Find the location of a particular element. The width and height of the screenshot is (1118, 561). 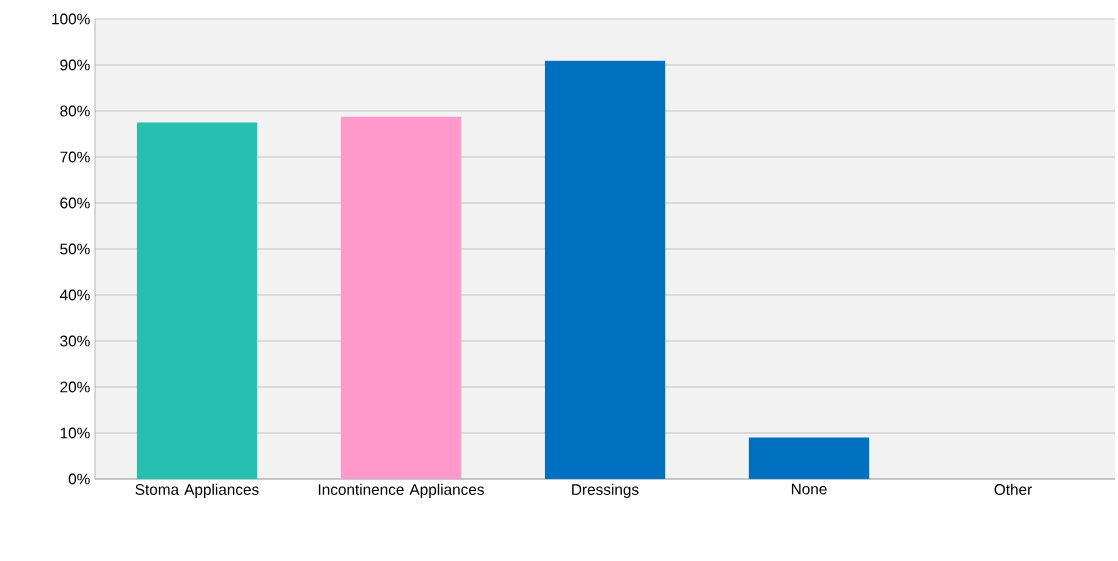

y-tick-label: 0% is located at coordinates (79, 479).